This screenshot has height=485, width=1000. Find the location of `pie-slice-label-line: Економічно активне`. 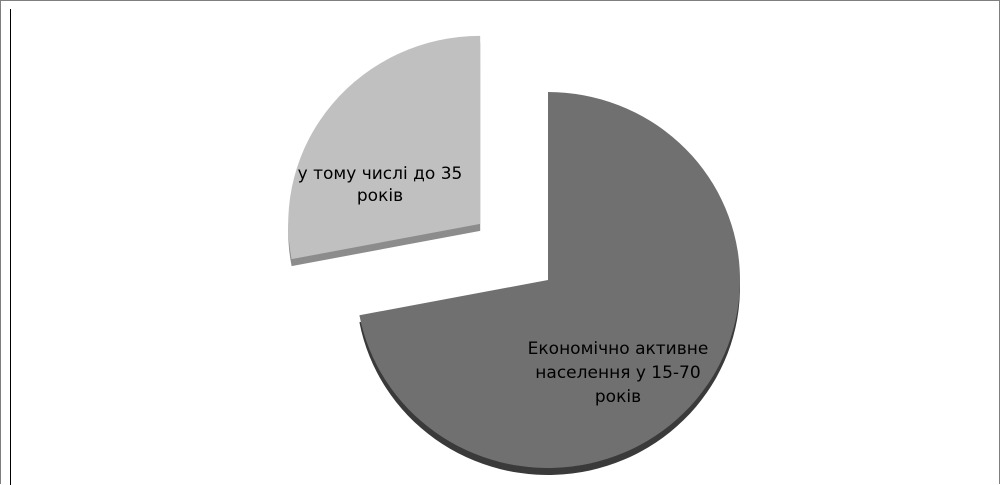

pie-slice-label-line: Економічно активне is located at coordinates (618, 349).